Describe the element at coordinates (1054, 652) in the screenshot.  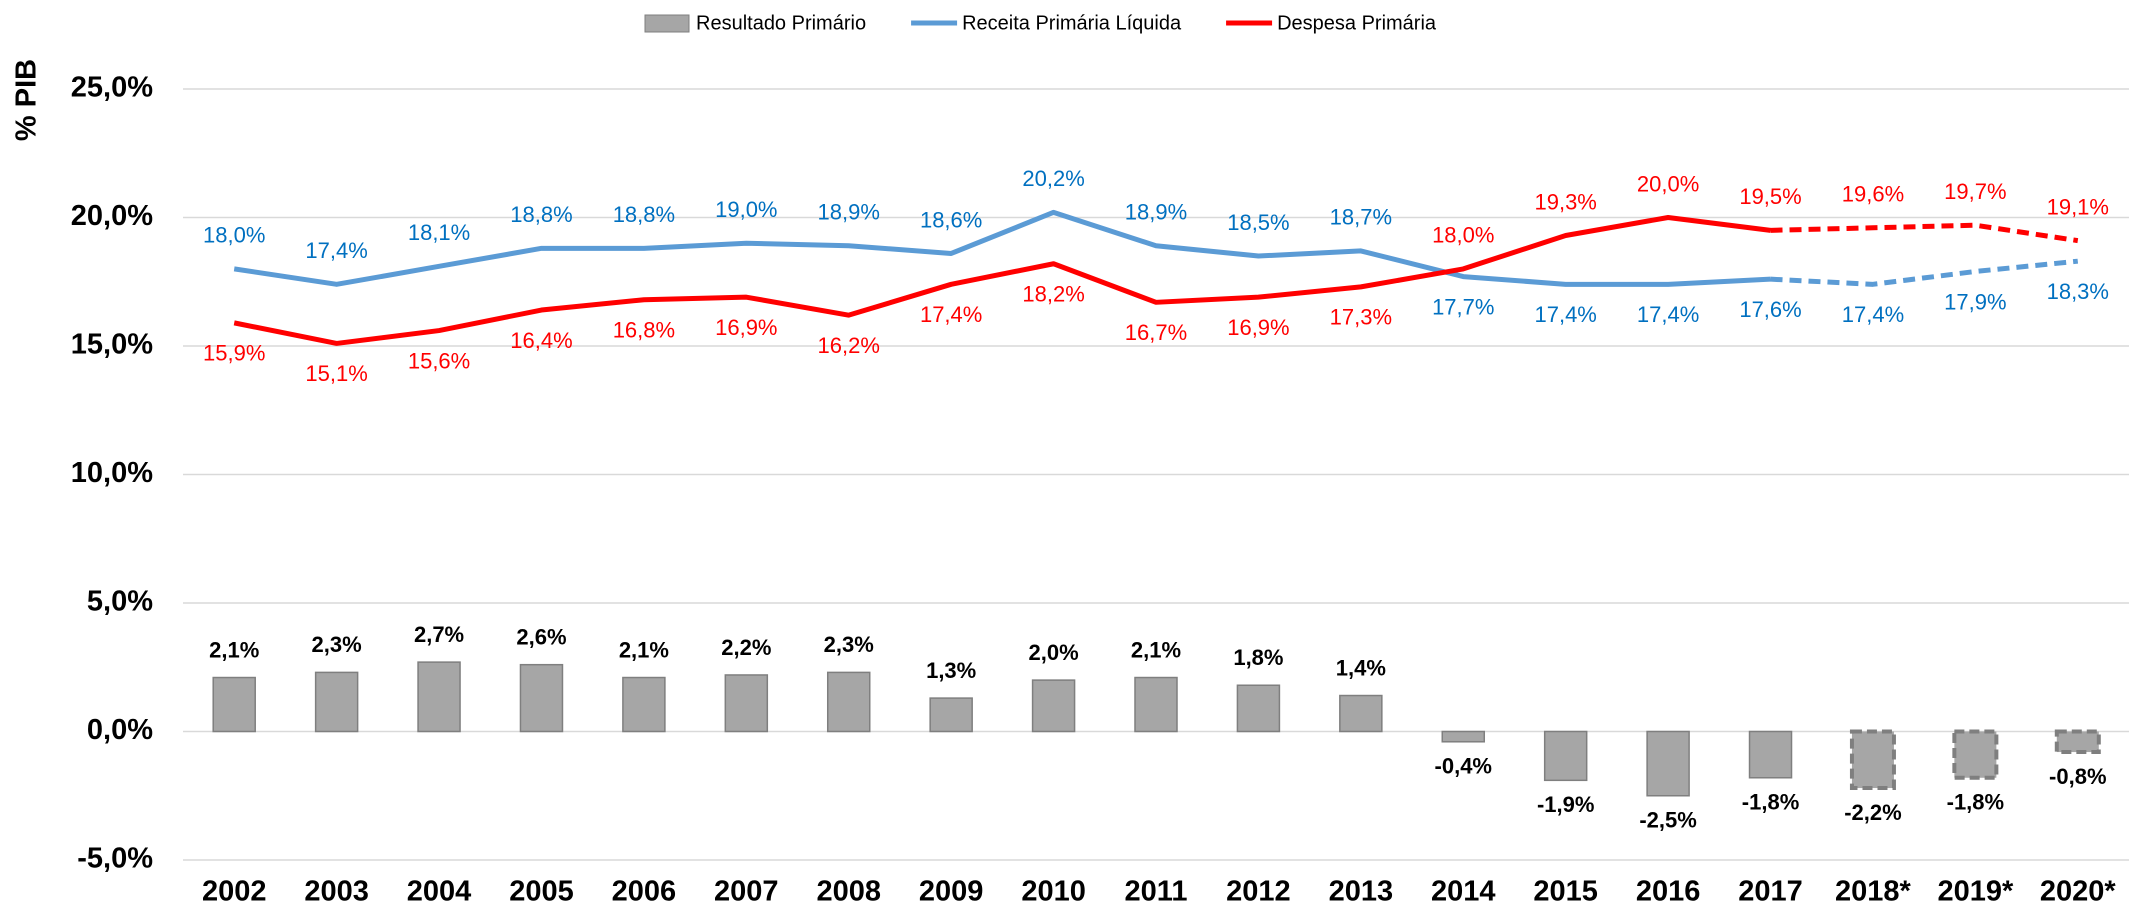
I see `bar-value-label: 2,0%` at that location.